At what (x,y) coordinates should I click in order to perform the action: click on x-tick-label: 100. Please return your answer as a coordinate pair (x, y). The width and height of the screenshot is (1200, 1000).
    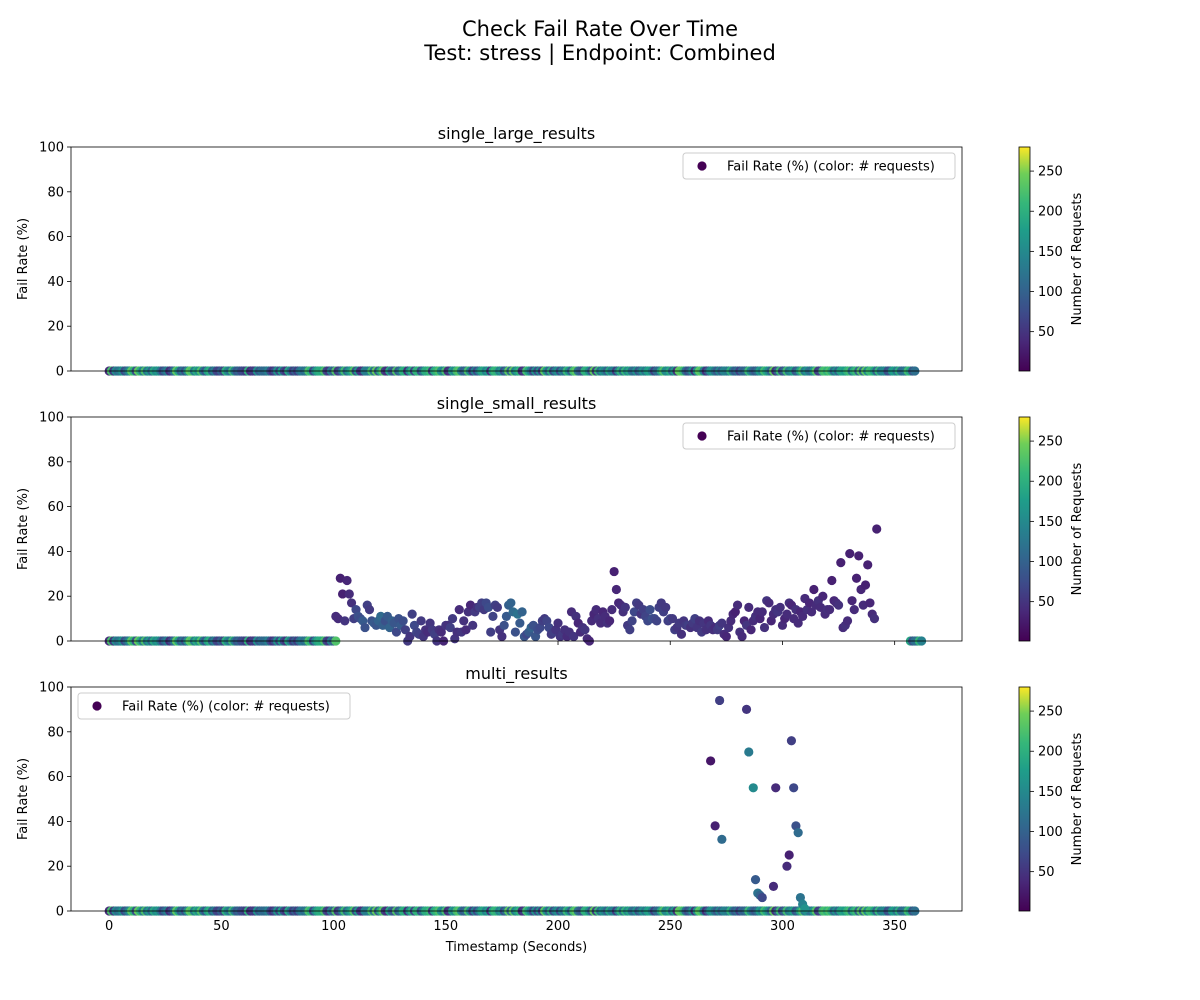
    Looking at the image, I should click on (333, 926).